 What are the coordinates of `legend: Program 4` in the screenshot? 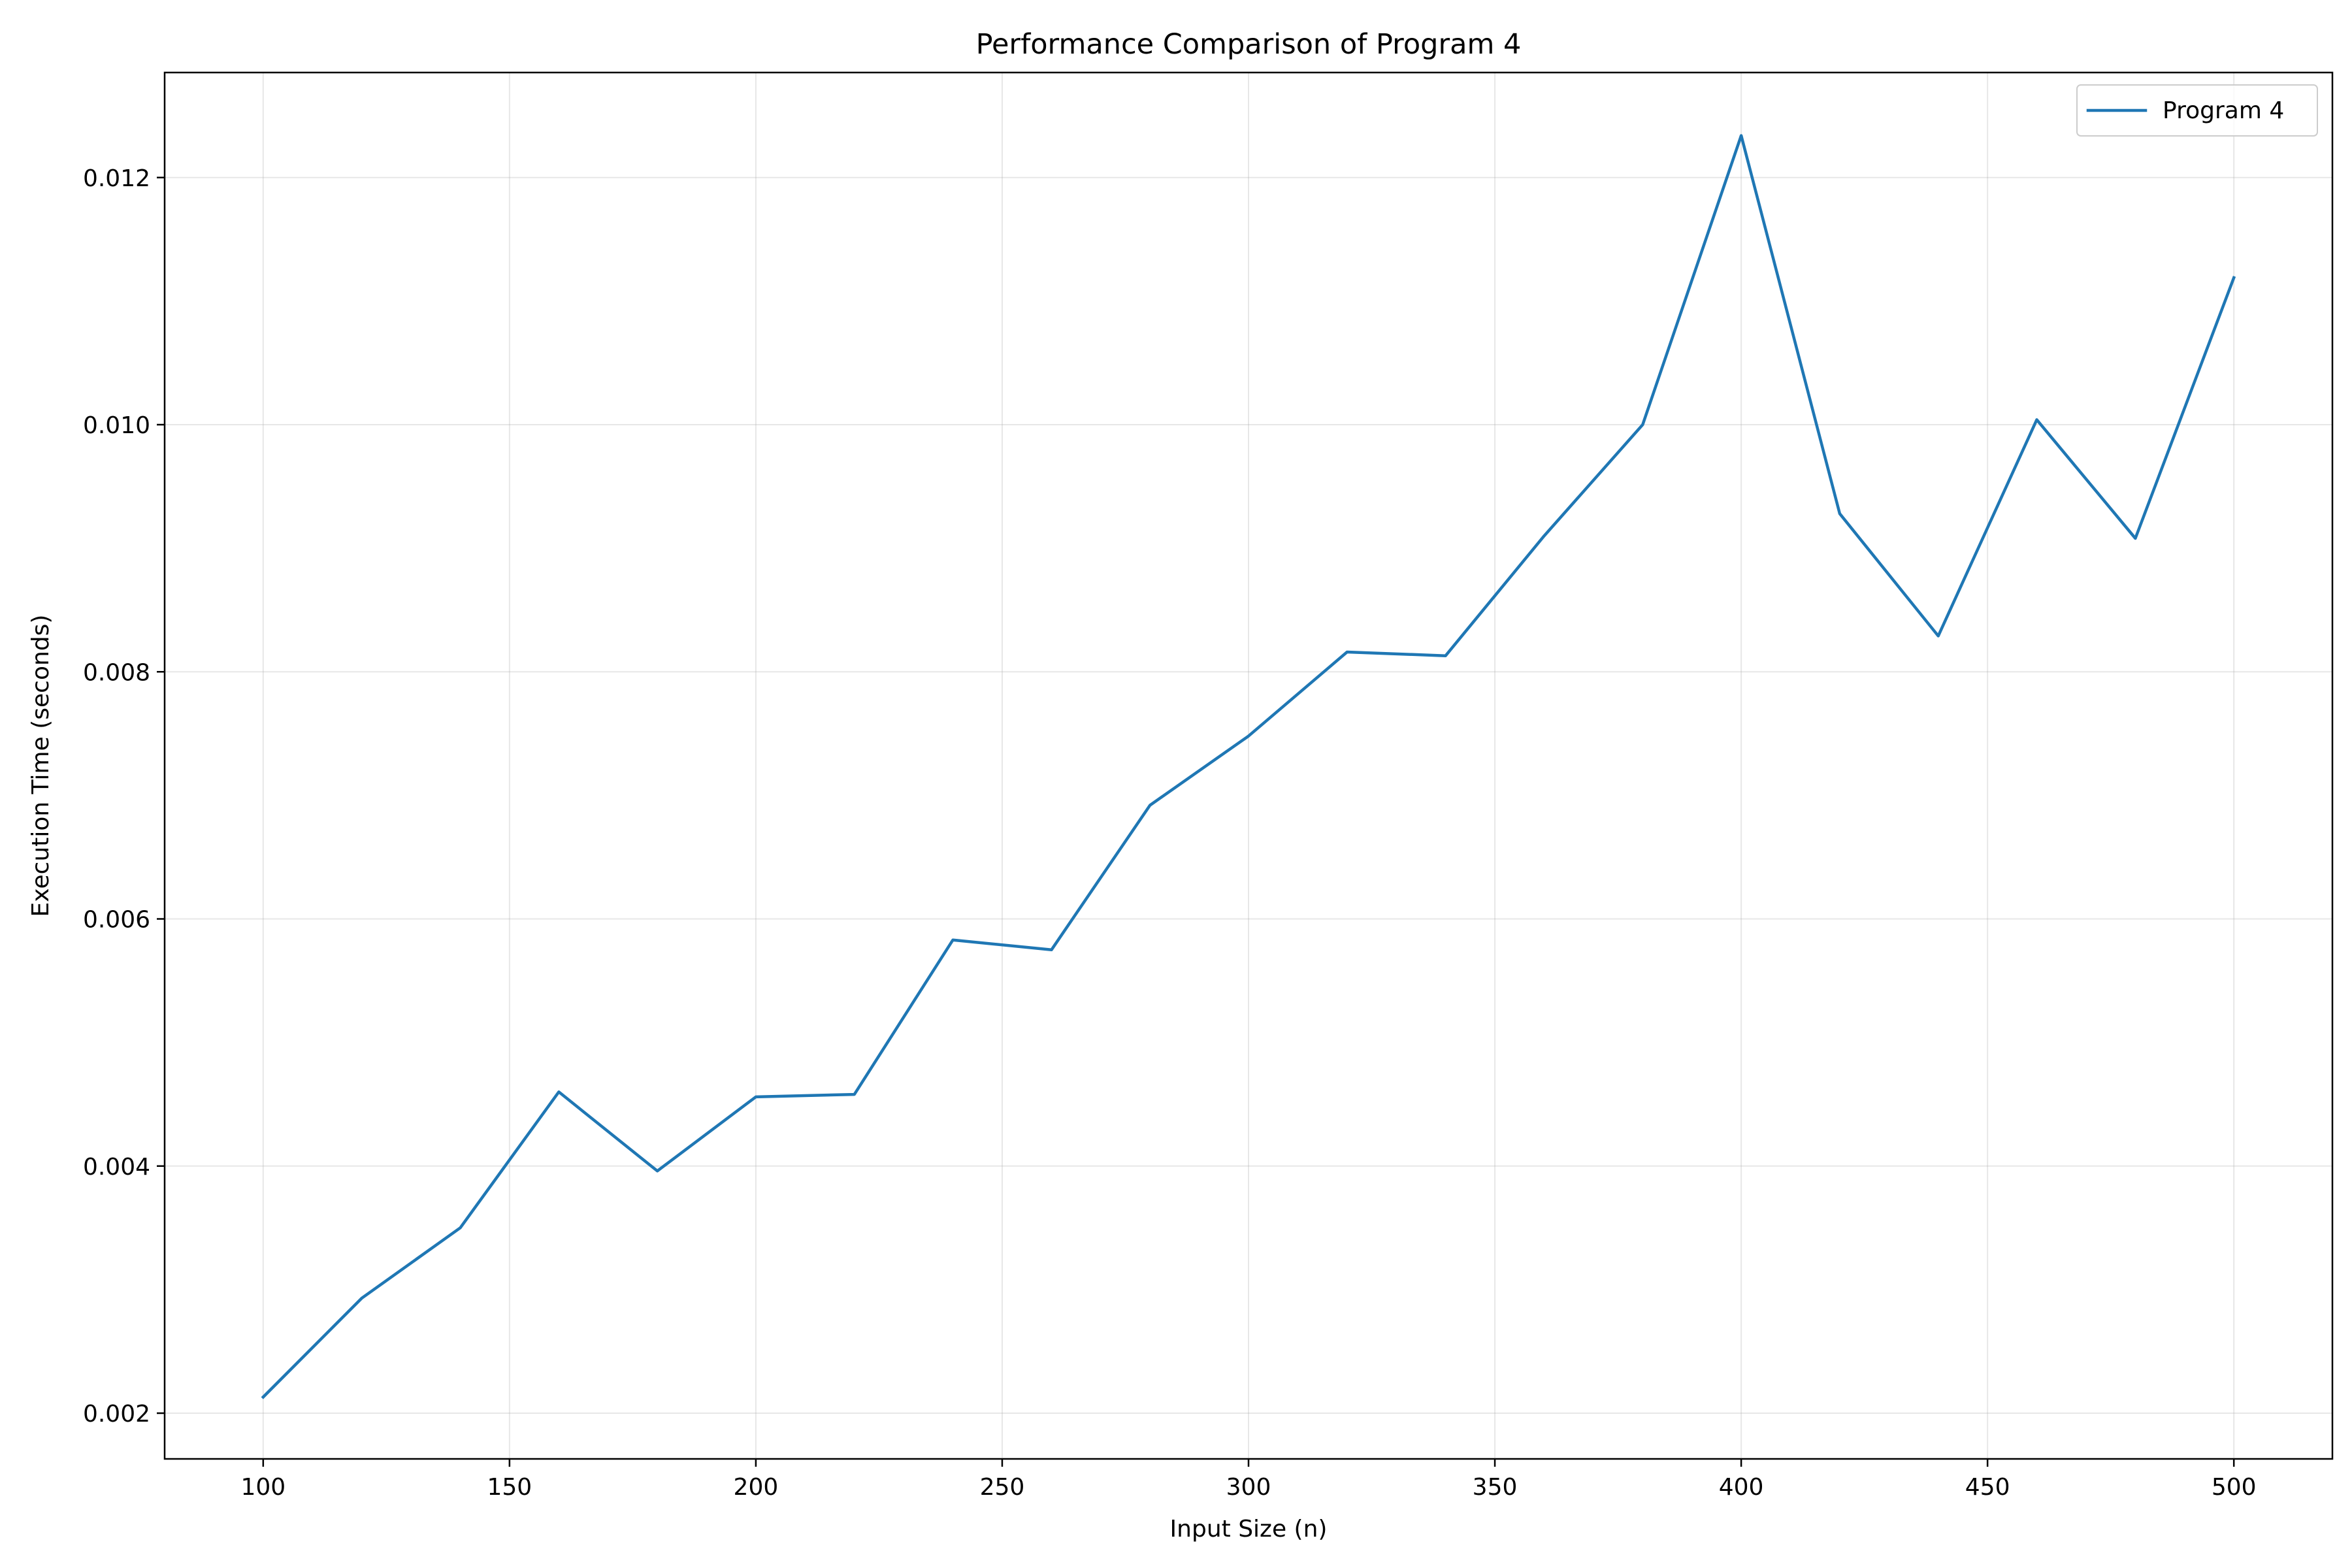 It's located at (2197, 110).